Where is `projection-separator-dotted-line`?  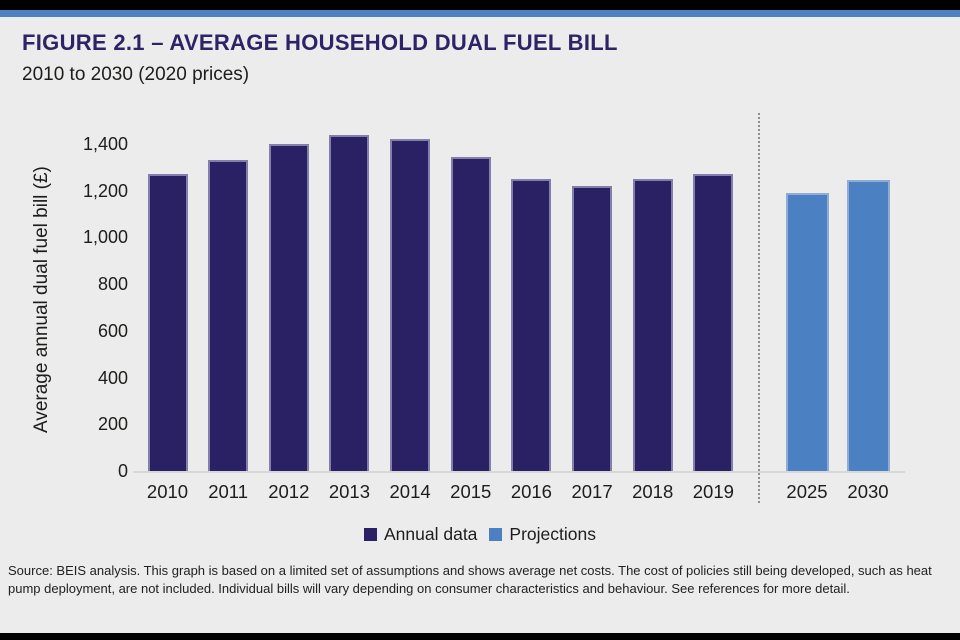
projection-separator-dotted-line is located at coordinates (759, 308).